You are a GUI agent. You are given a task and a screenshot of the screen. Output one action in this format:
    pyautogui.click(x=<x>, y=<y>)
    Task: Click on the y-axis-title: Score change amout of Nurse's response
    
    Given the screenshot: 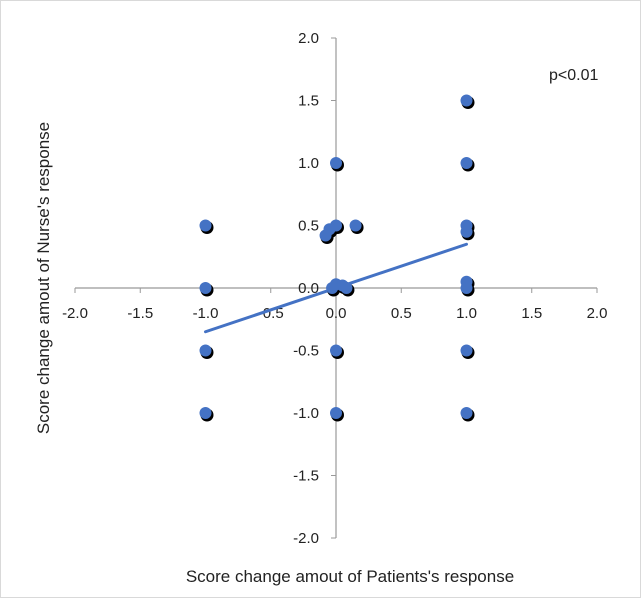 What is the action you would take?
    pyautogui.click(x=43, y=278)
    